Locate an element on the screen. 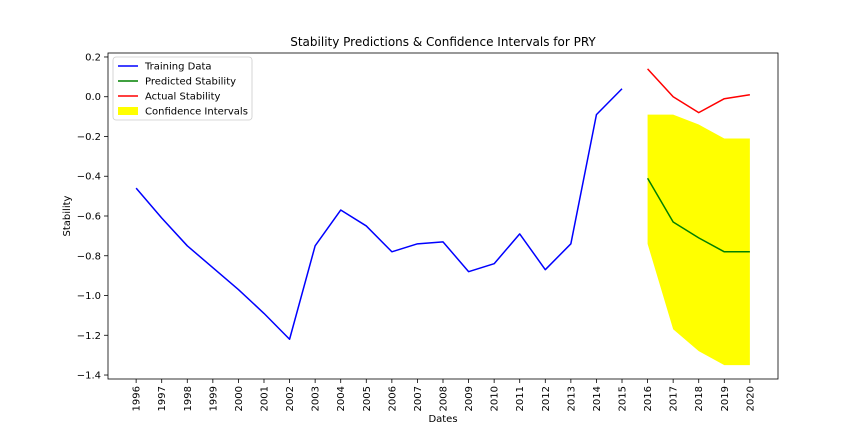 Image resolution: width=864 pixels, height=432 pixels. x-tick-label-2004: 2004 is located at coordinates (341, 398).